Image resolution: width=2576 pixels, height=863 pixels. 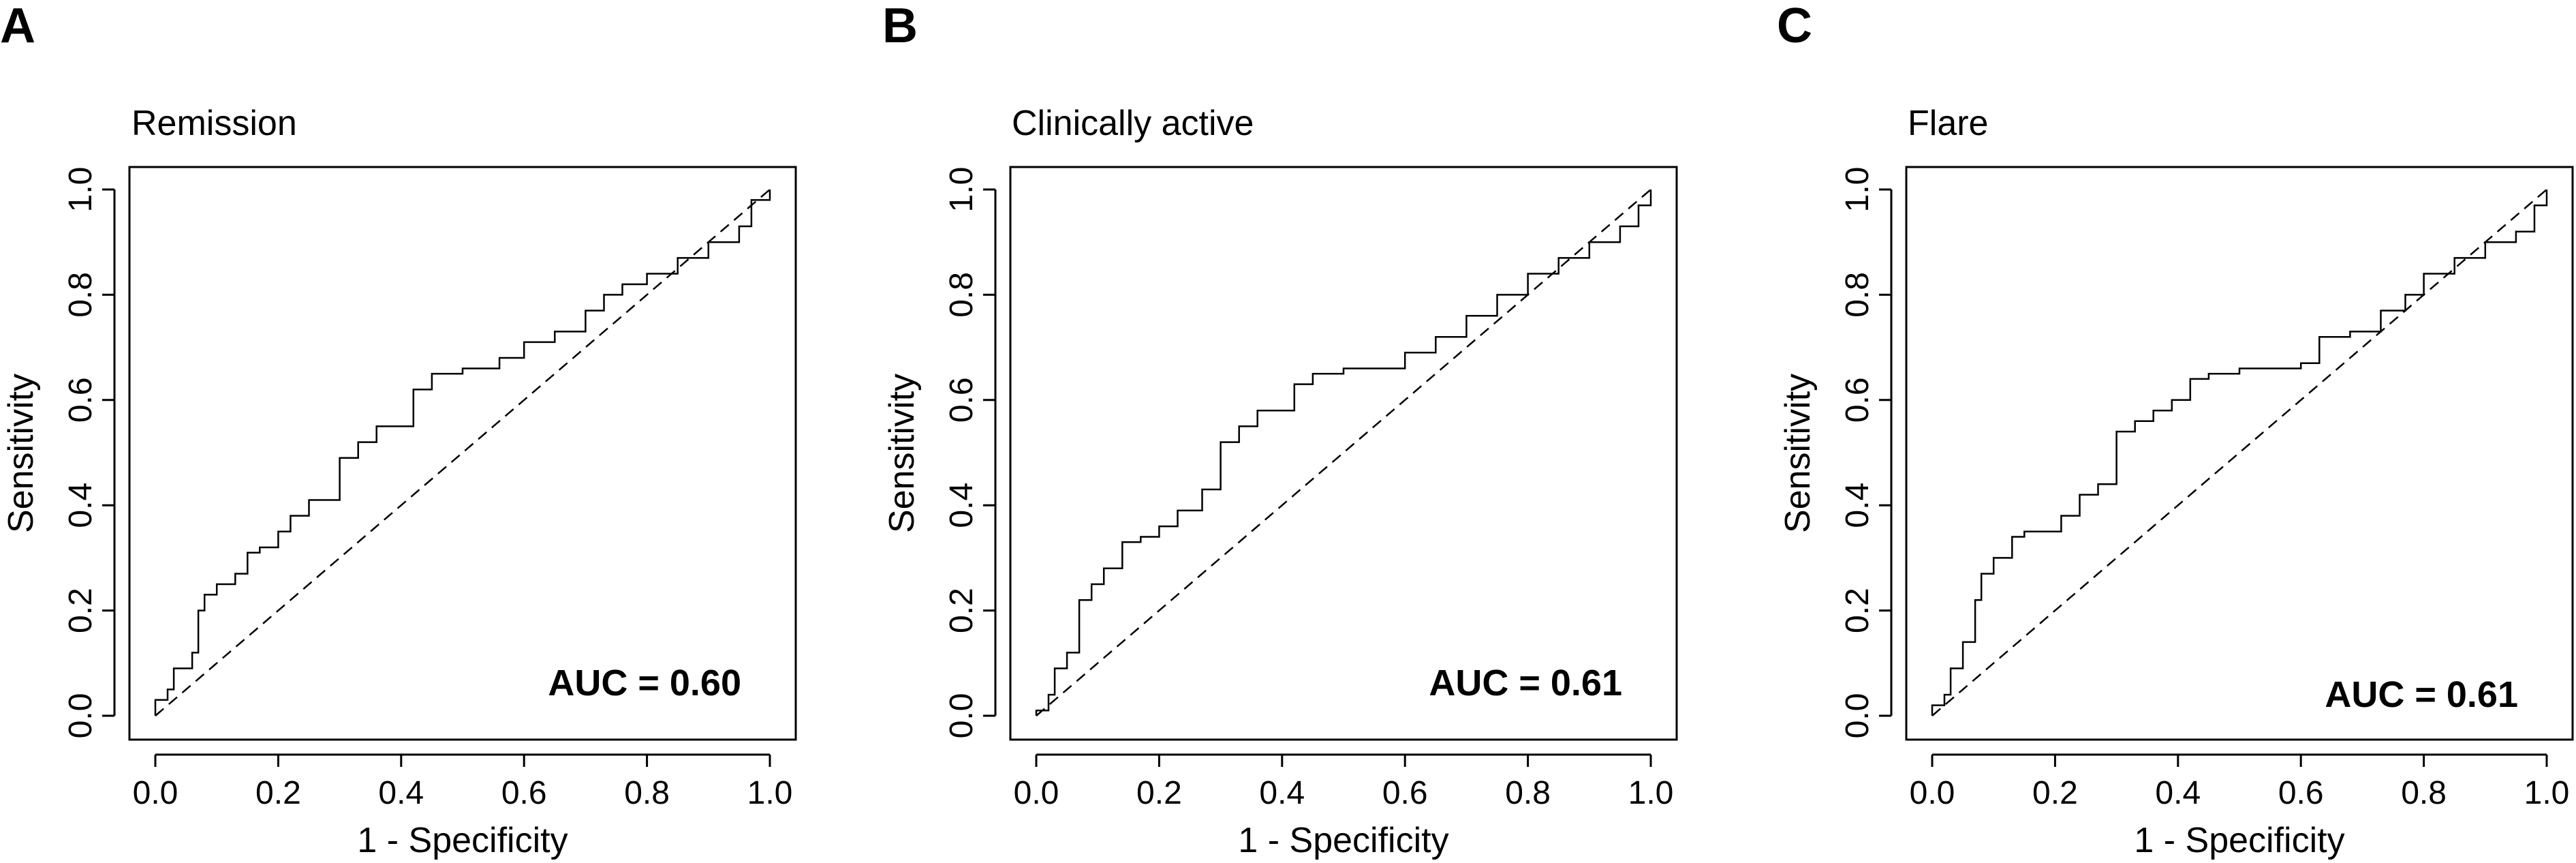 I want to click on panel-title: Remission, so click(x=214, y=124).